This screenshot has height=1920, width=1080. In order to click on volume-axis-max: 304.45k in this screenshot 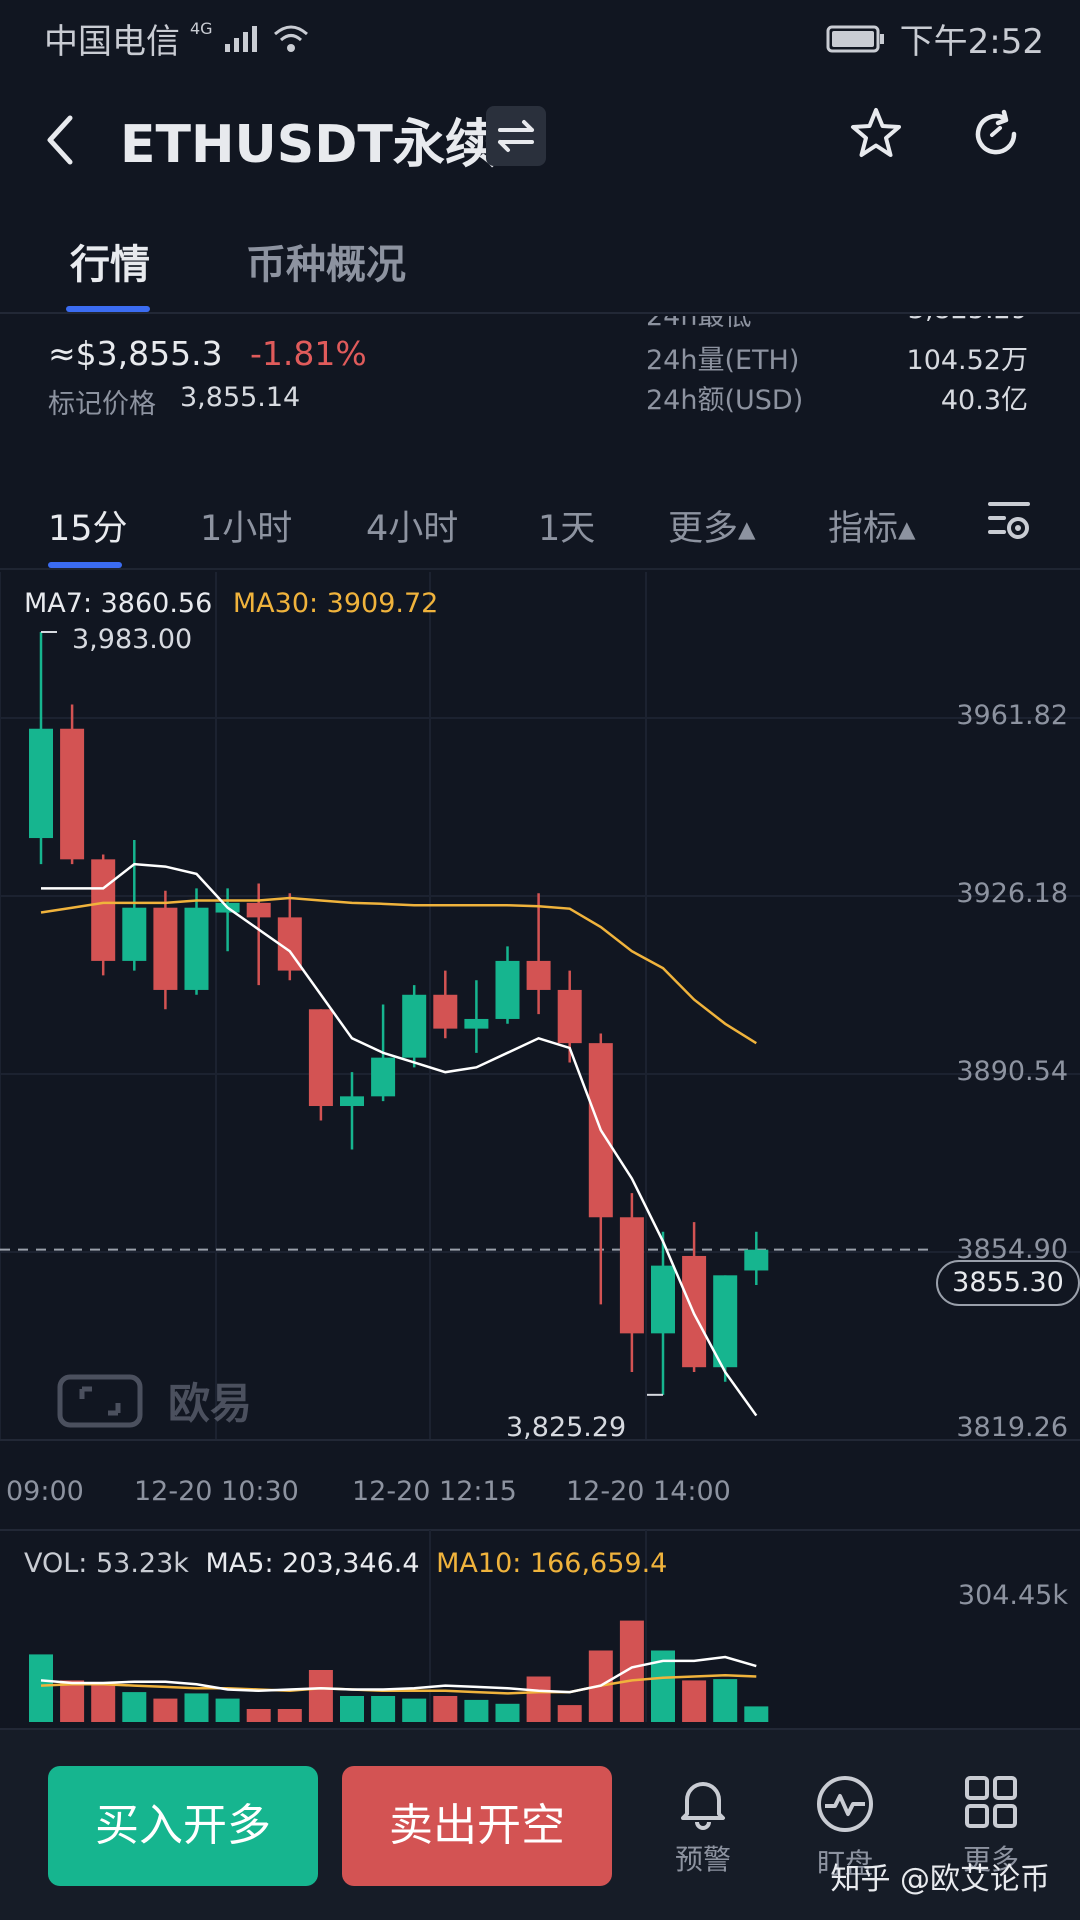, I will do `click(1012, 1595)`.